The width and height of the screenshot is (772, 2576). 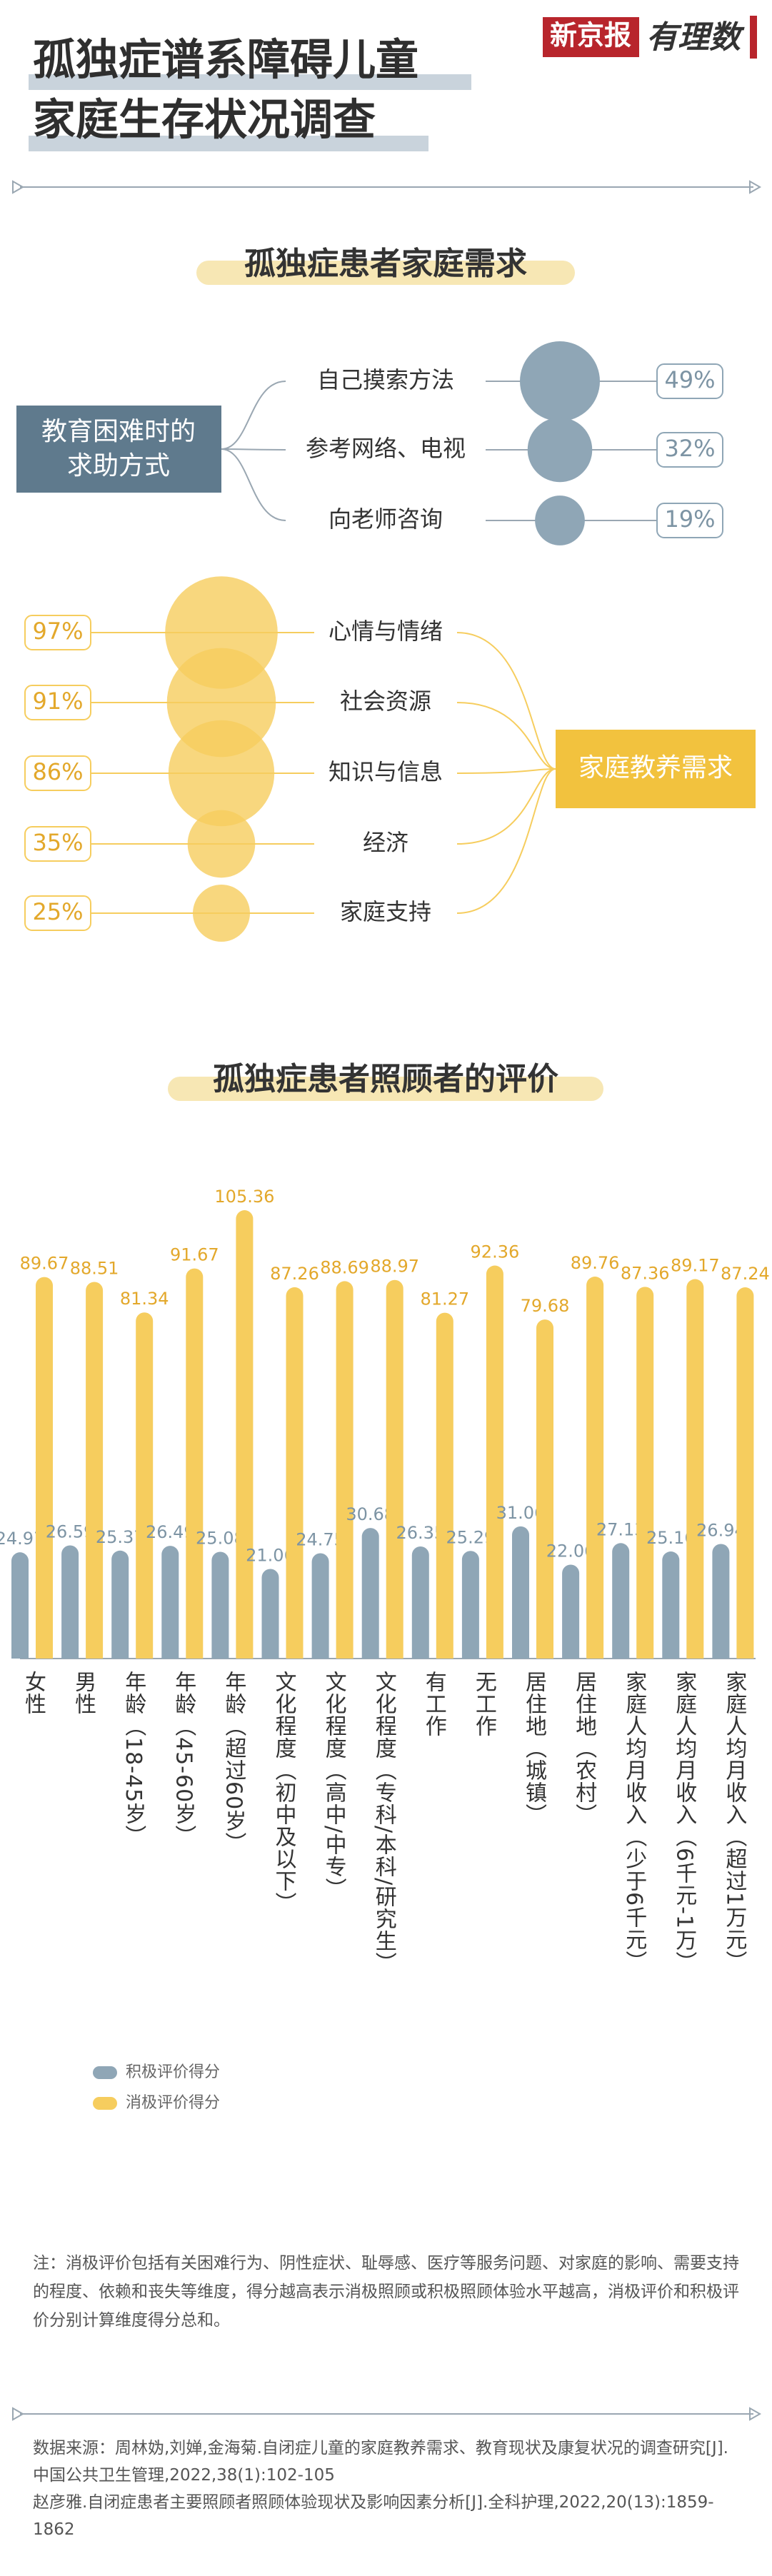 I want to click on x-tick-label: 年龄（18-45岁）, so click(x=133, y=1760).